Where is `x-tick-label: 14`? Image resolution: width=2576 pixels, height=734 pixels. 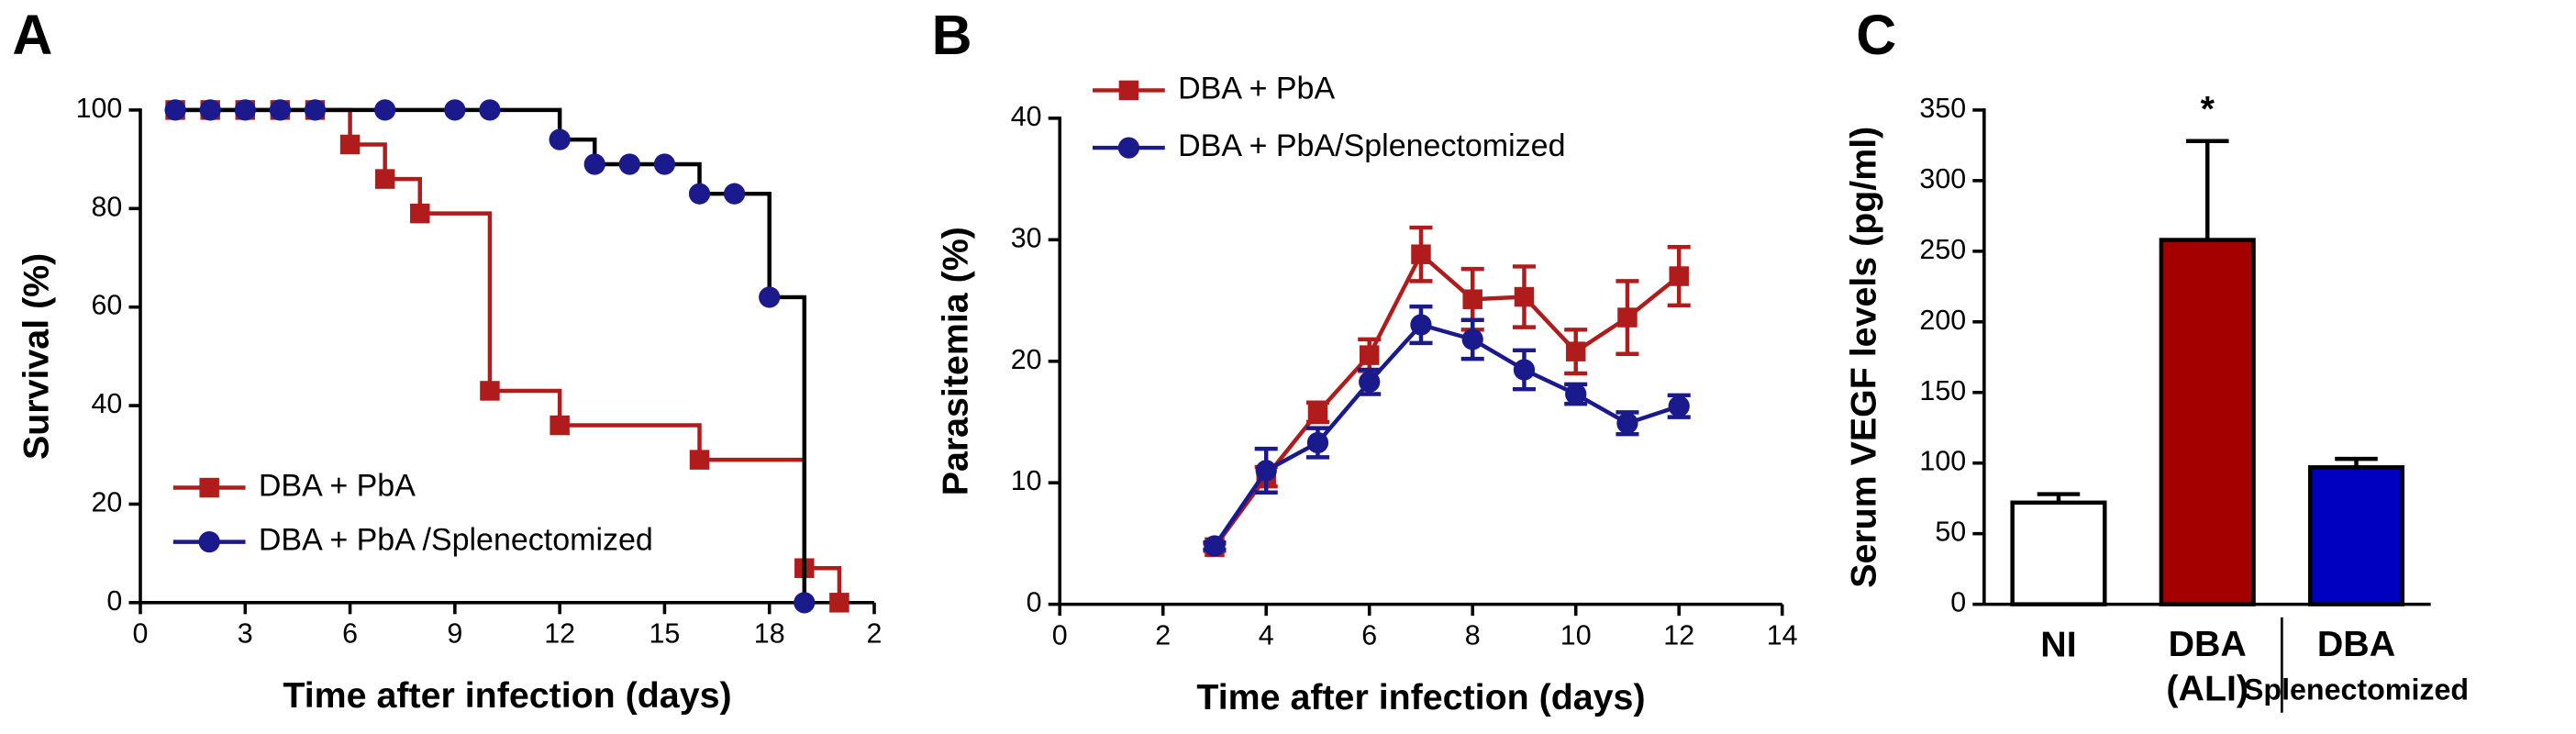
x-tick-label: 14 is located at coordinates (1782, 635).